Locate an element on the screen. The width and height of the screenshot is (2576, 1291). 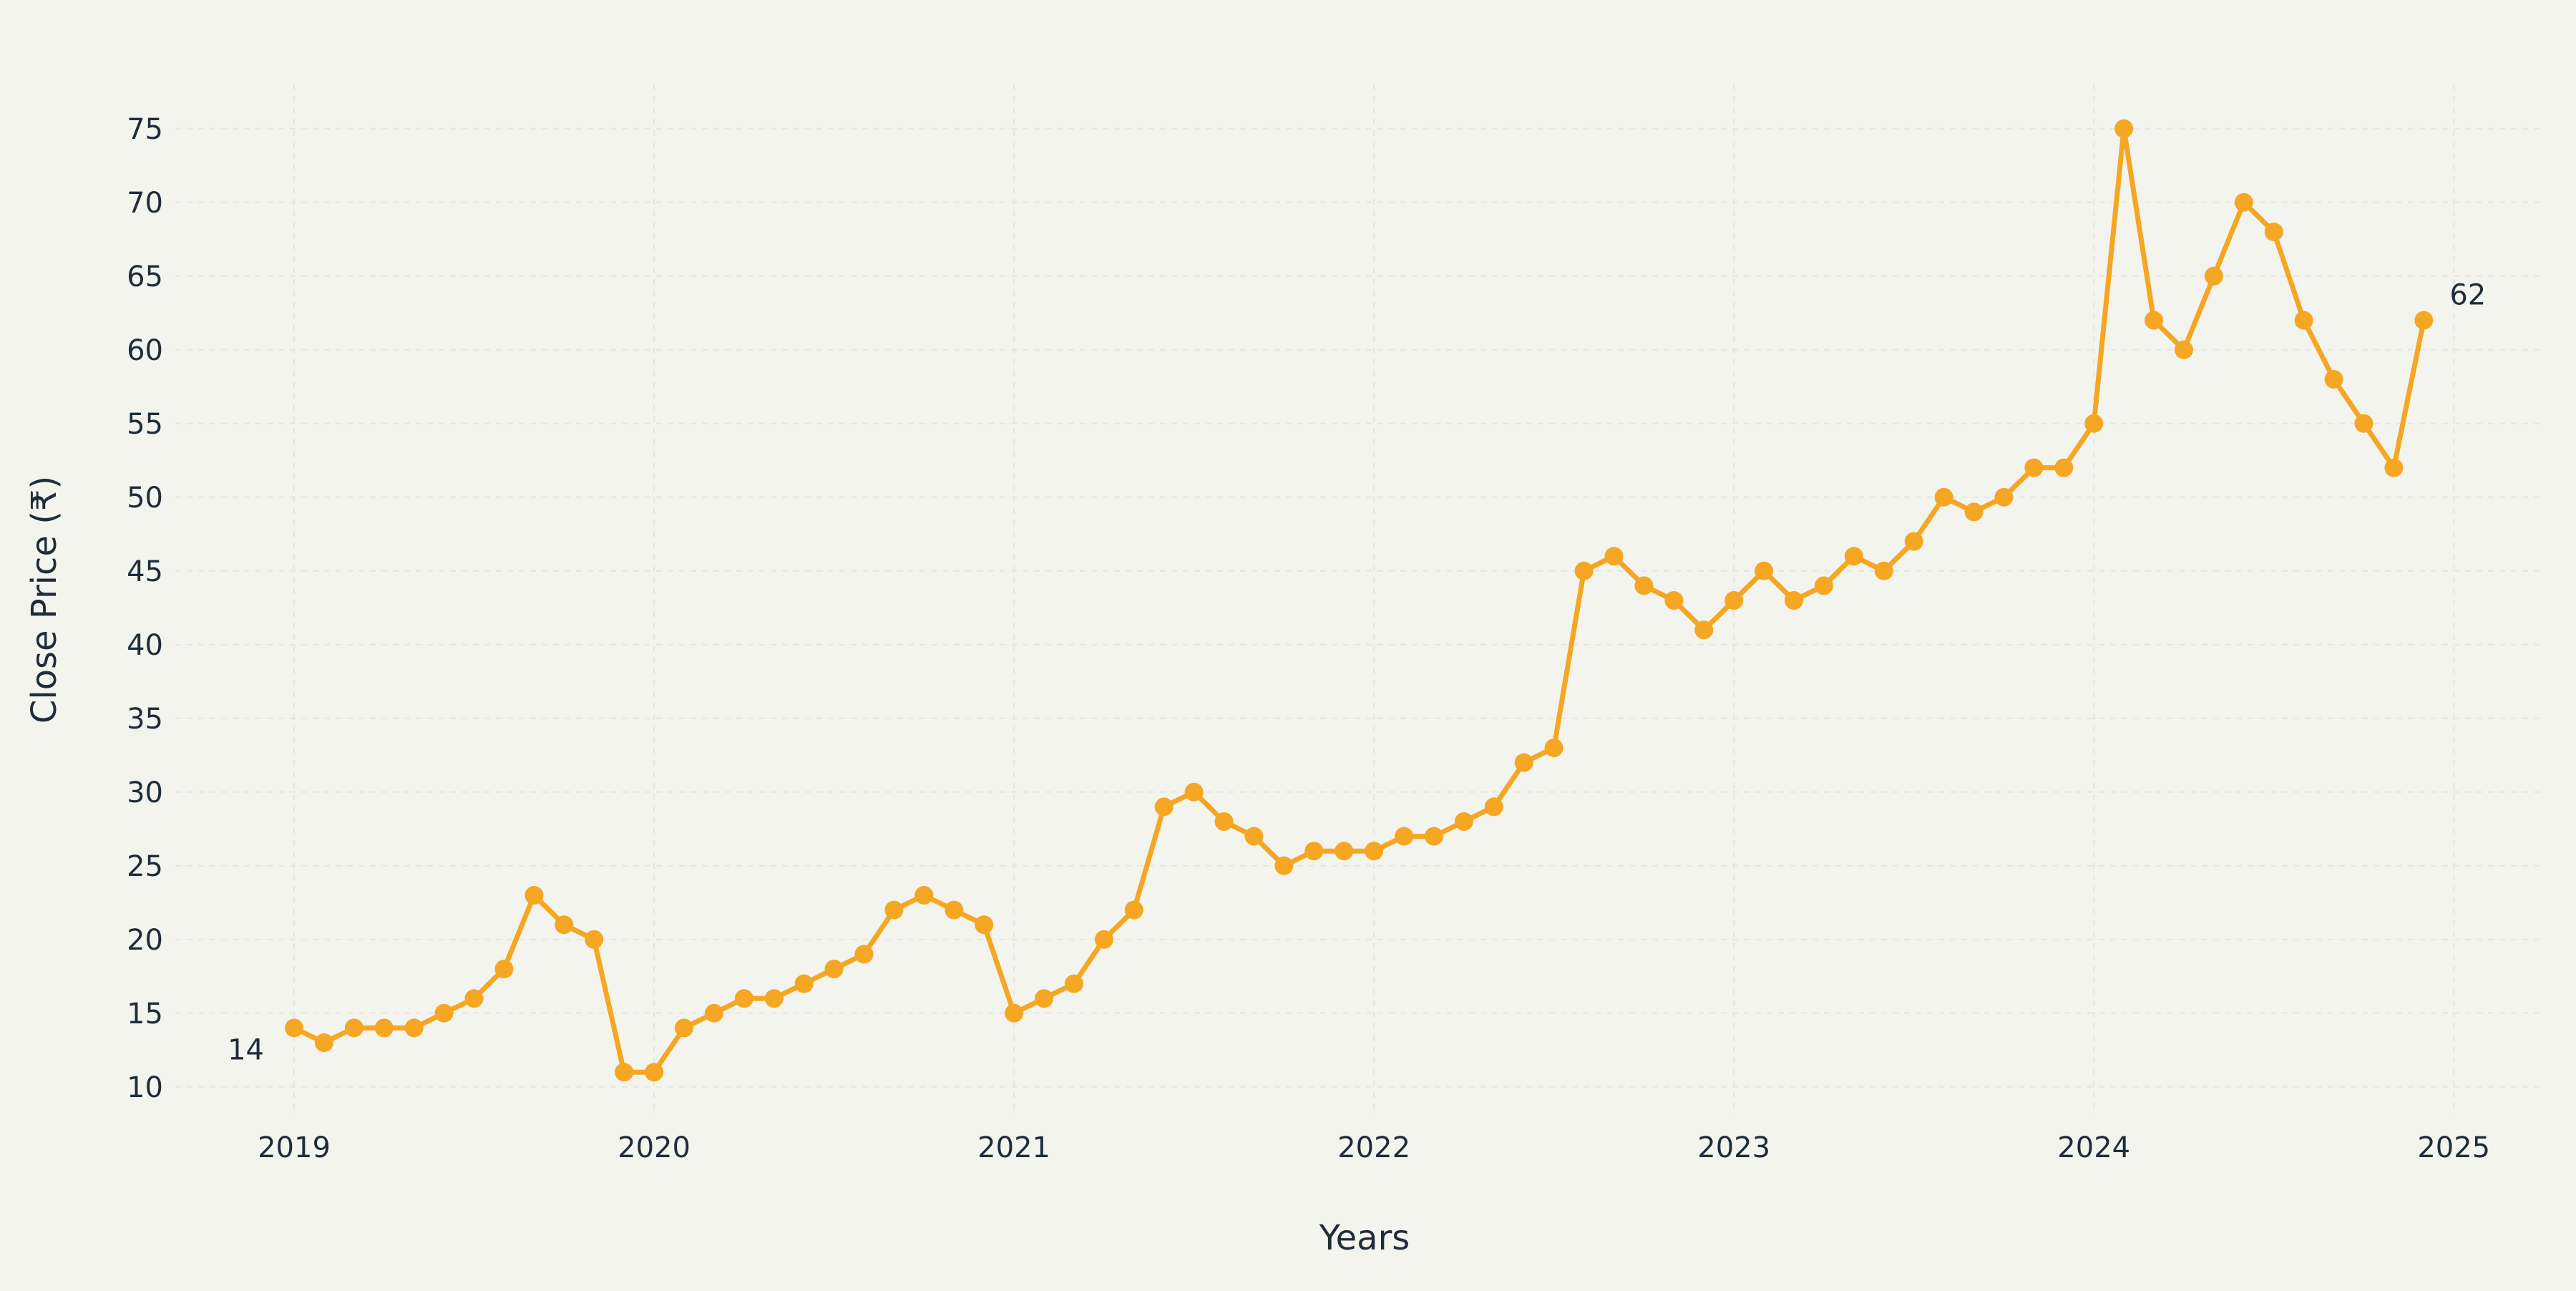
x-tick-label: 2024 is located at coordinates (2093, 1147).